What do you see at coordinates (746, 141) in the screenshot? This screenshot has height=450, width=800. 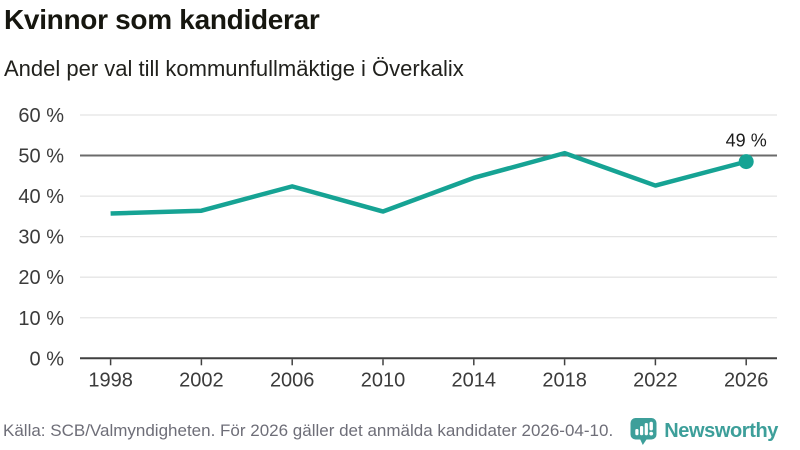 I see `latest-point-label: 49 %` at bounding box center [746, 141].